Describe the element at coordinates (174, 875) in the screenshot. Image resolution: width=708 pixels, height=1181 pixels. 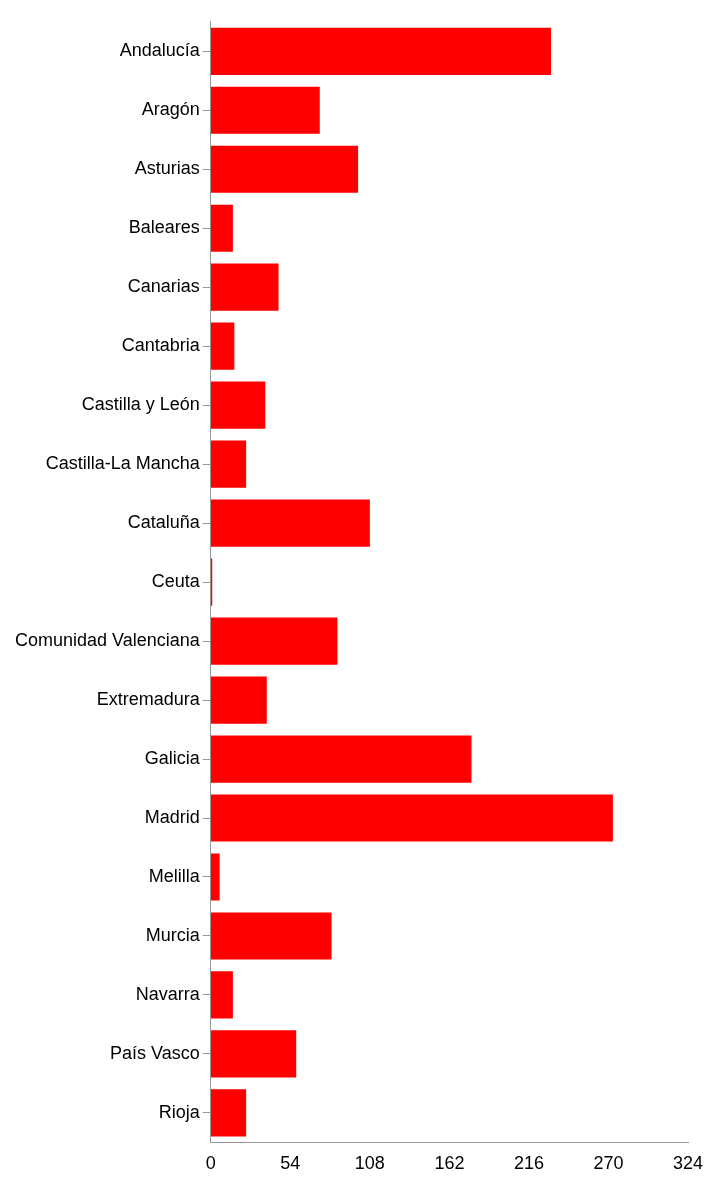
I see `y-tick-label: Melilla` at that location.